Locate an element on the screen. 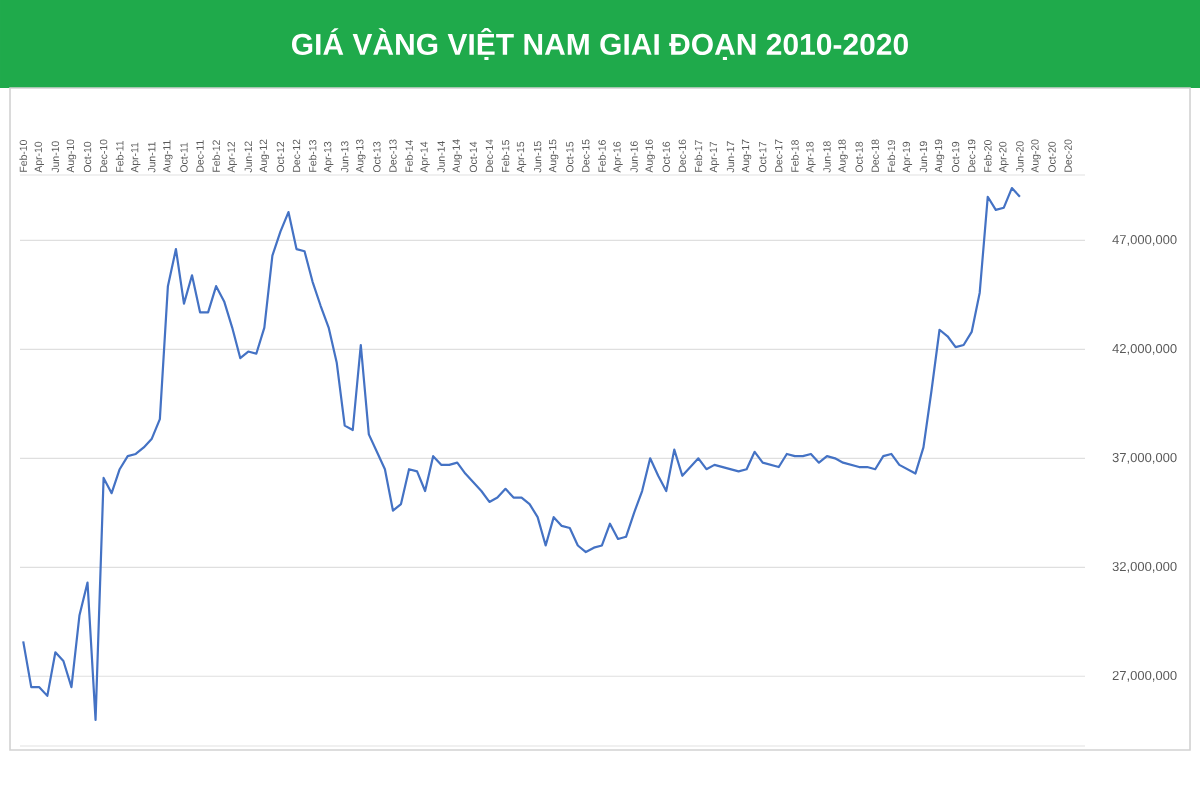  x-tick-label: Dec-15 is located at coordinates (586, 155).